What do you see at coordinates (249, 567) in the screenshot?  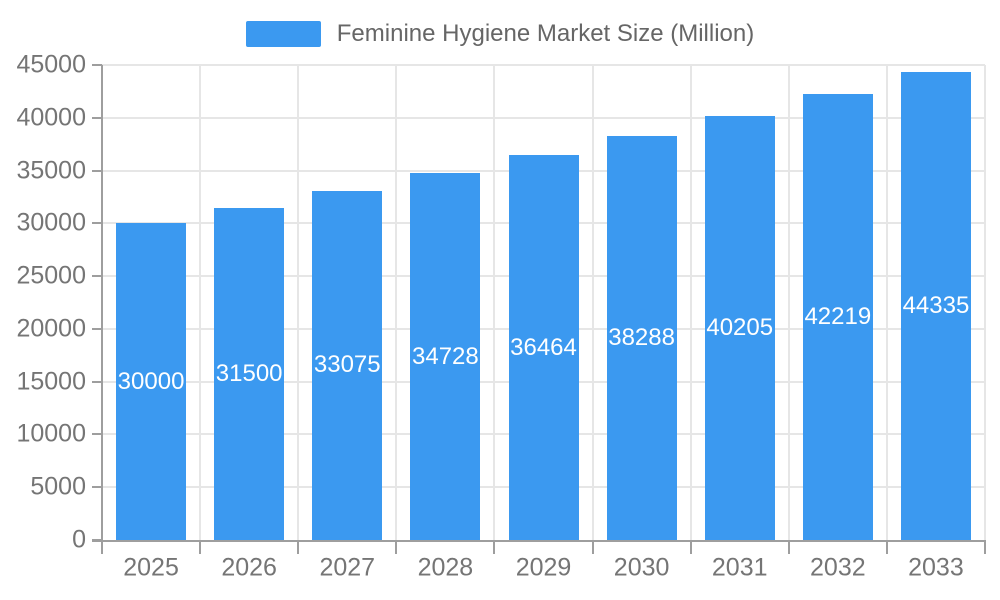 I see `x-axis-label: 2026` at bounding box center [249, 567].